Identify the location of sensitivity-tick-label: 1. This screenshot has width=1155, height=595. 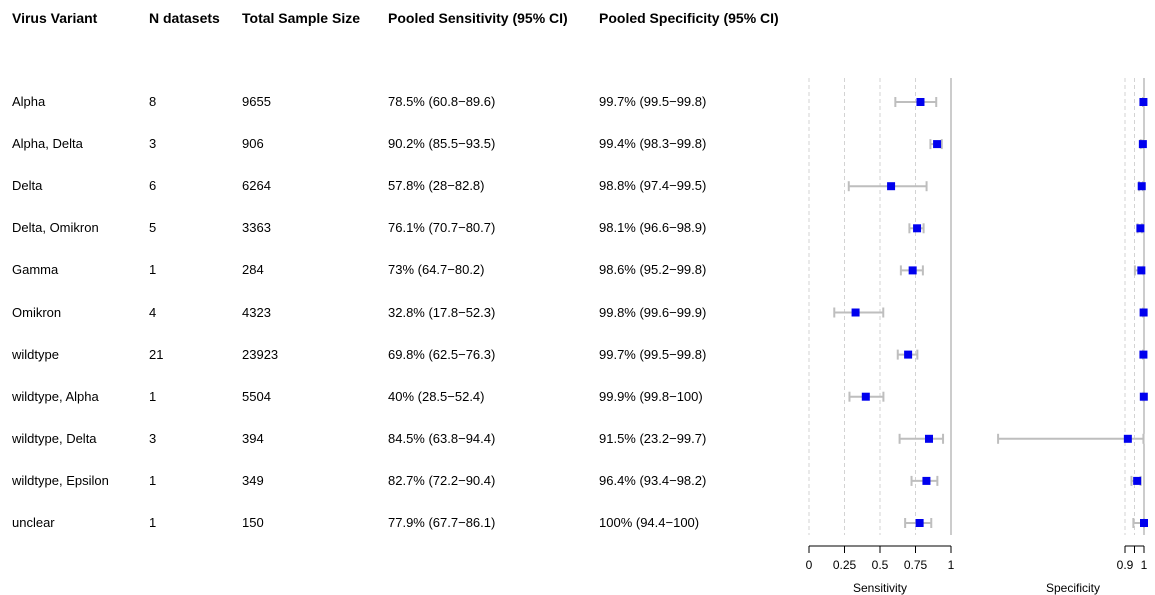
(951, 565).